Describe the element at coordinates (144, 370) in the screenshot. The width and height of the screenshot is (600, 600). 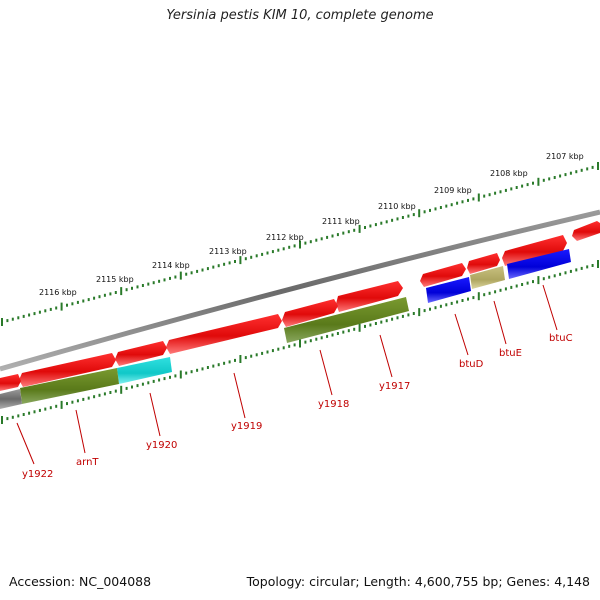
I see `feature-block-y1920` at that location.